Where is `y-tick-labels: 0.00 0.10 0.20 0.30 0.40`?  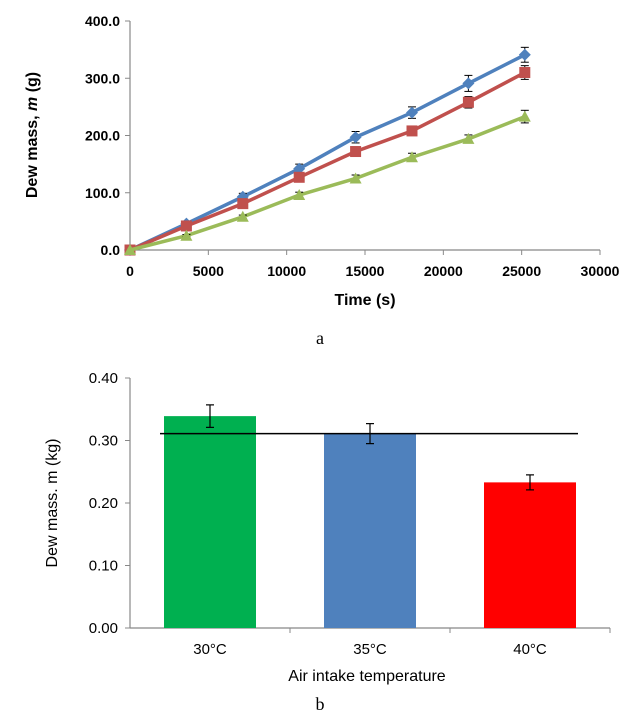
y-tick-labels: 0.00 0.10 0.20 0.30 0.40 is located at coordinates (109, 503).